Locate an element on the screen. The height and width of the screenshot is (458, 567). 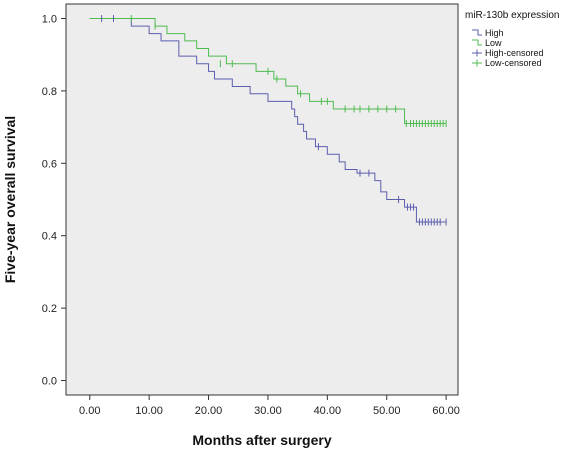
x-tick-label: 50.00 is located at coordinates (387, 411).